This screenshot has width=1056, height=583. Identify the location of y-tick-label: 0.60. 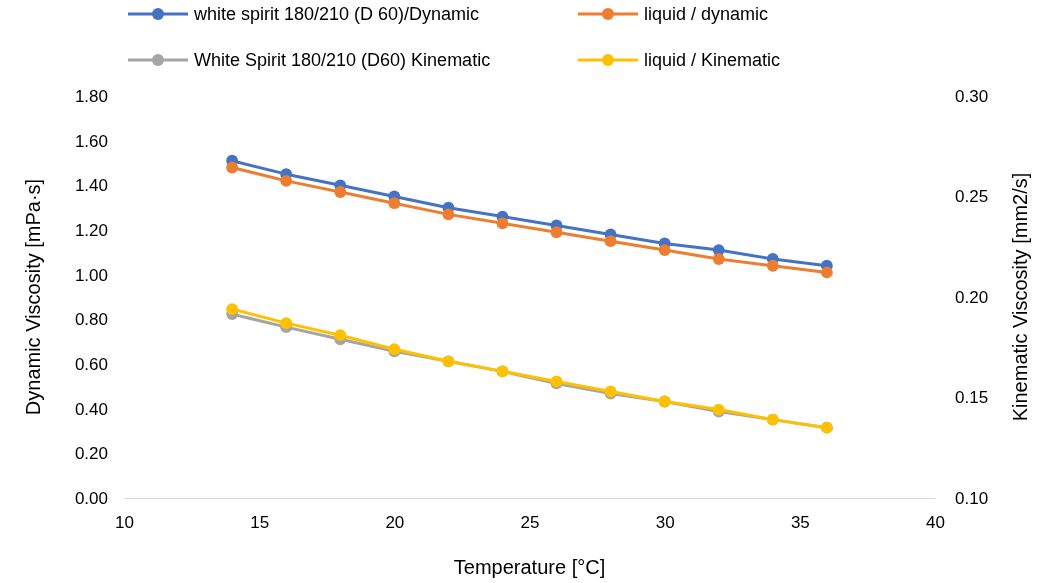
(91, 364).